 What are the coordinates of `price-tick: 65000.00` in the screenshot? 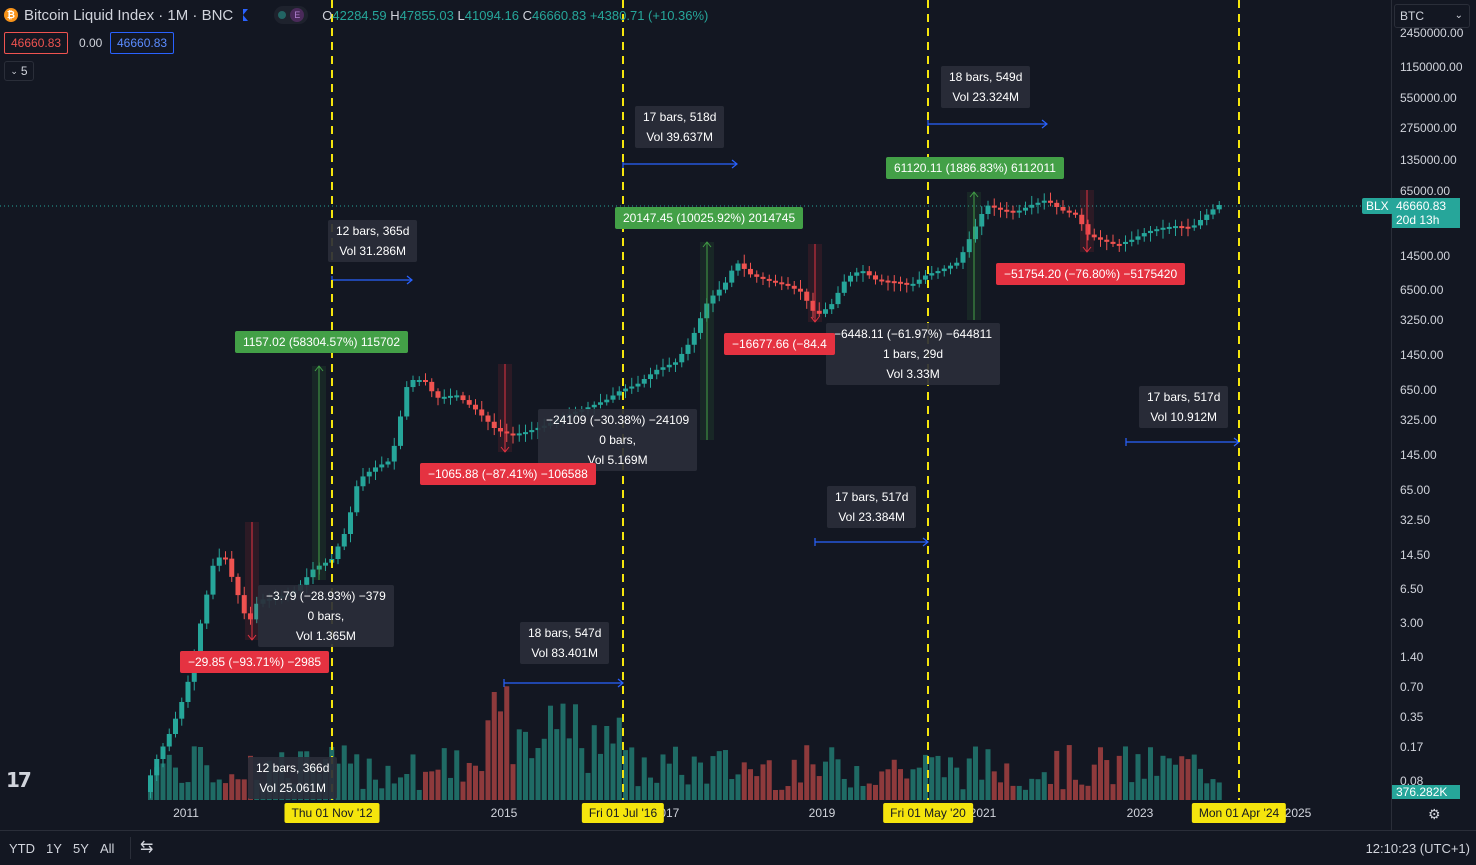 It's located at (1425, 191).